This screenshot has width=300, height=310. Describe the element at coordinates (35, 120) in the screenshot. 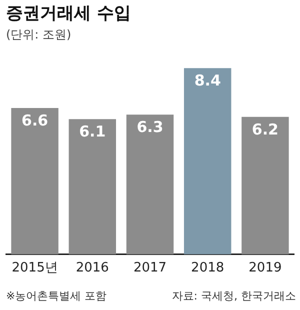

I see `data-label: 6.6` at that location.